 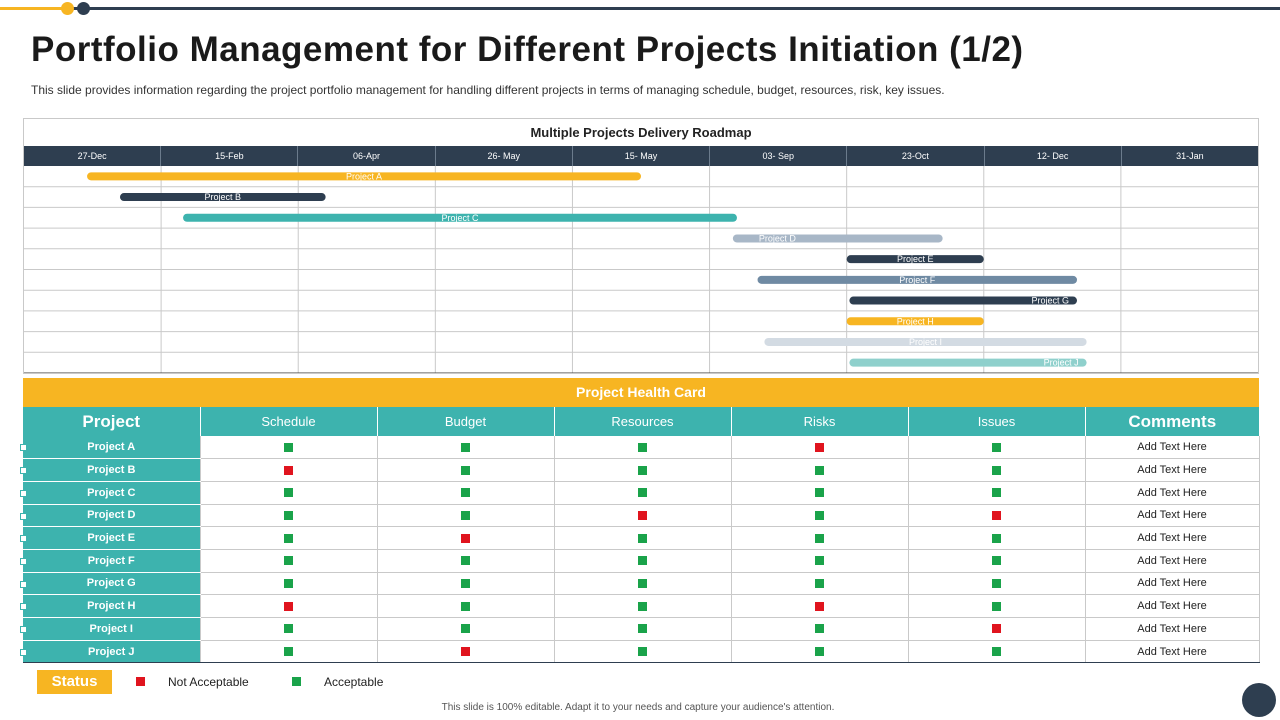 What do you see at coordinates (112, 421) in the screenshot?
I see `column-header: Project` at bounding box center [112, 421].